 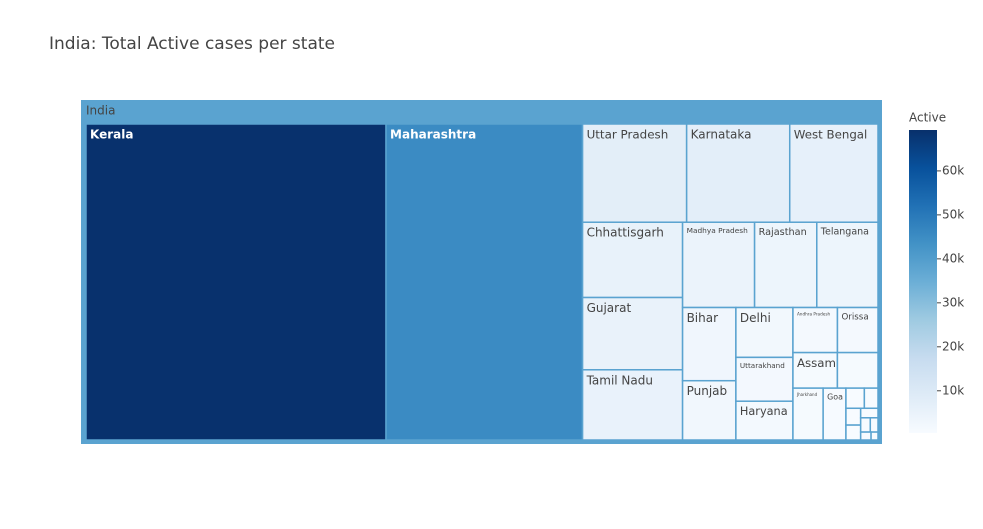 I want to click on colorbar, so click(x=923, y=281).